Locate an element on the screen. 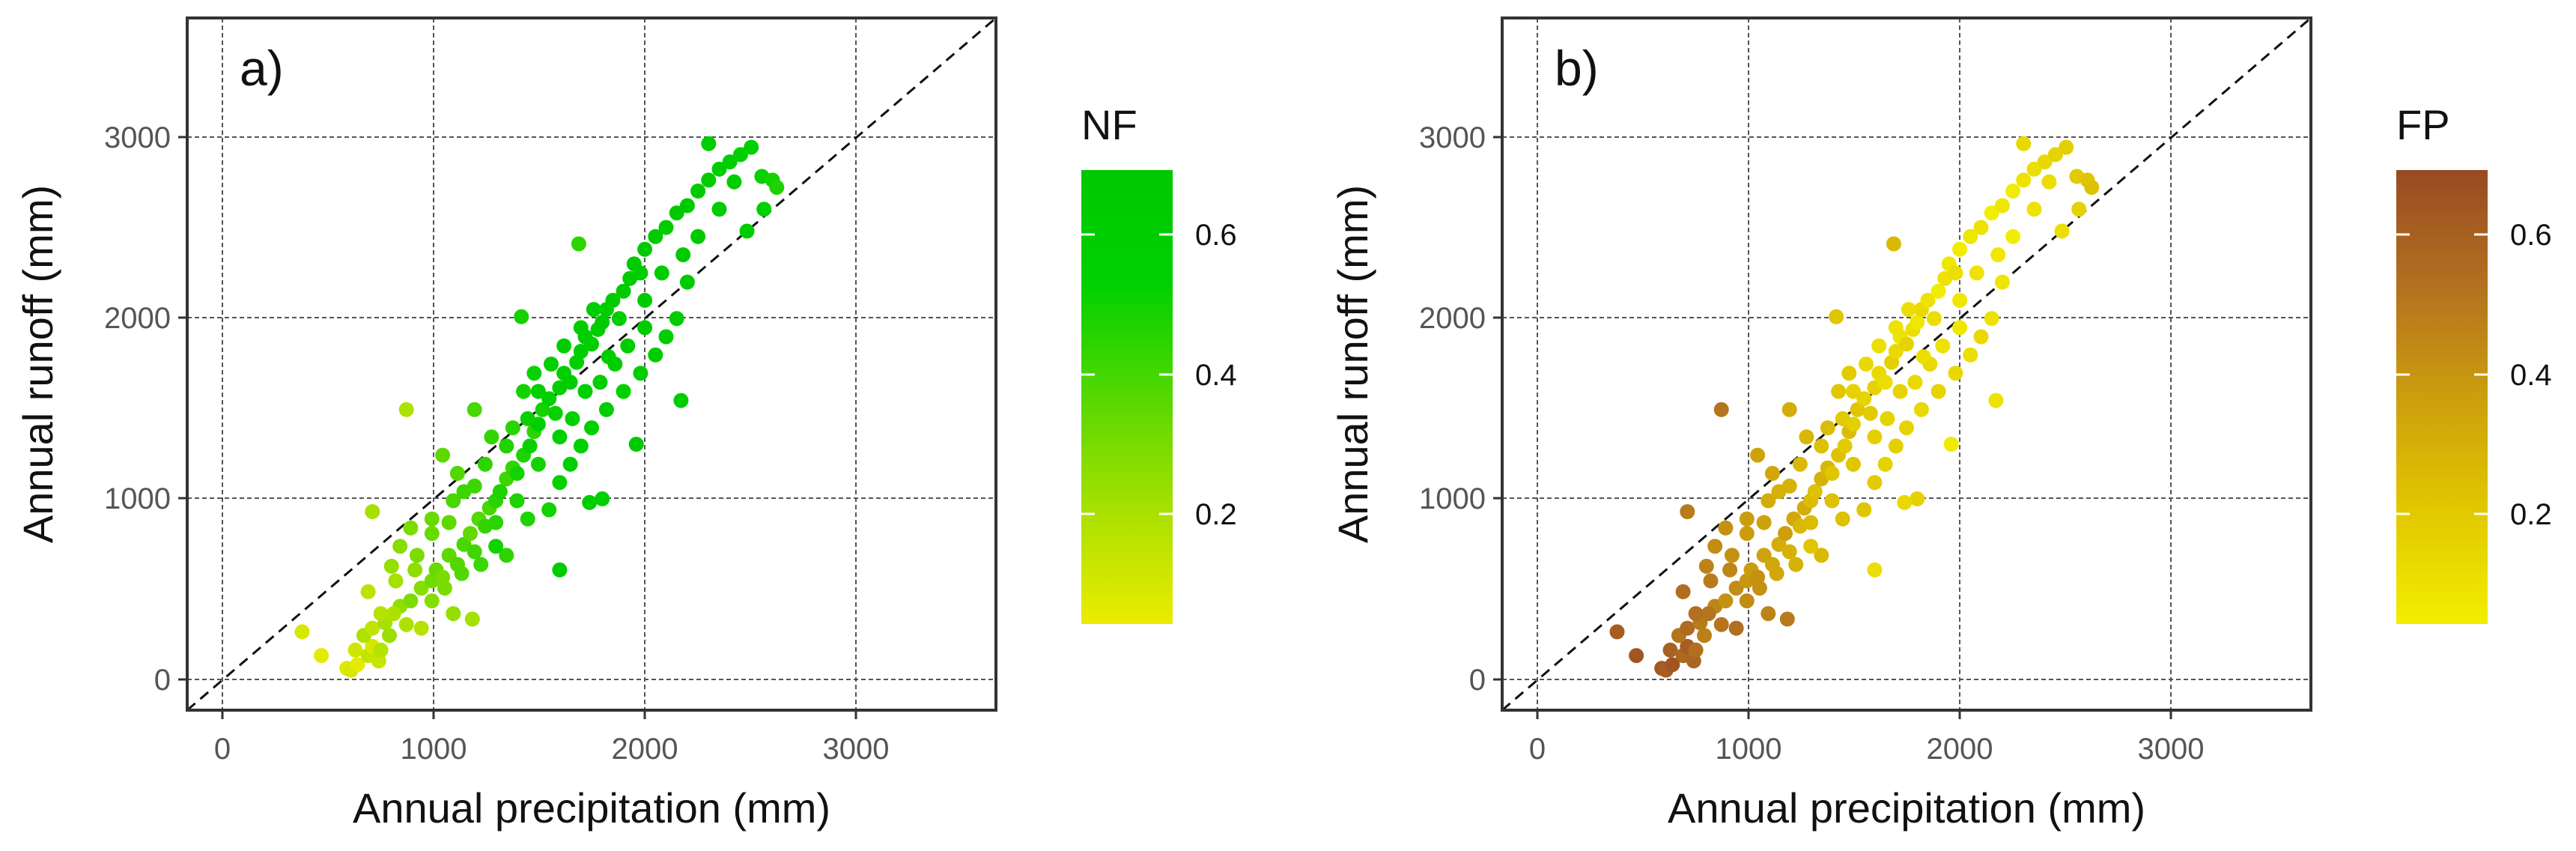 Image resolution: width=2576 pixels, height=851 pixels. y-tick-label: 3000 is located at coordinates (137, 137).